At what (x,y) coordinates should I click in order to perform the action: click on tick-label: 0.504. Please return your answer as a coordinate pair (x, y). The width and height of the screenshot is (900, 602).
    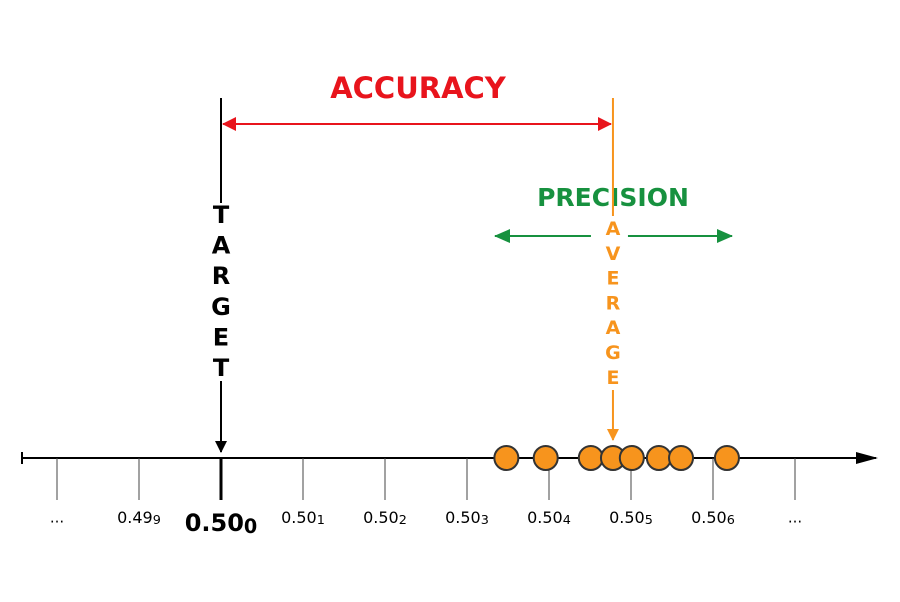
    Looking at the image, I should click on (549, 518).